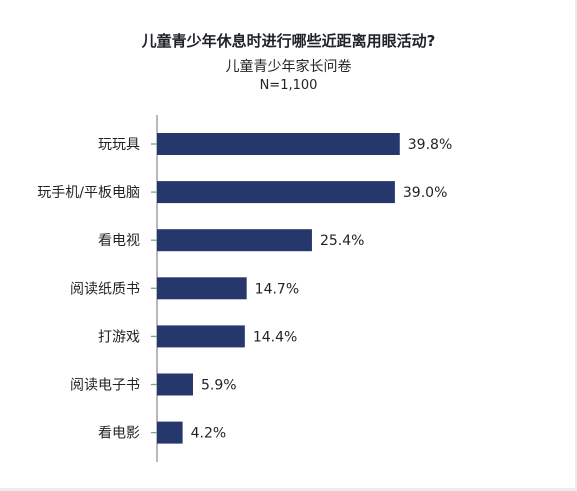 This screenshot has height=491, width=577. What do you see at coordinates (277, 289) in the screenshot?
I see `data-label: 14.7%` at bounding box center [277, 289].